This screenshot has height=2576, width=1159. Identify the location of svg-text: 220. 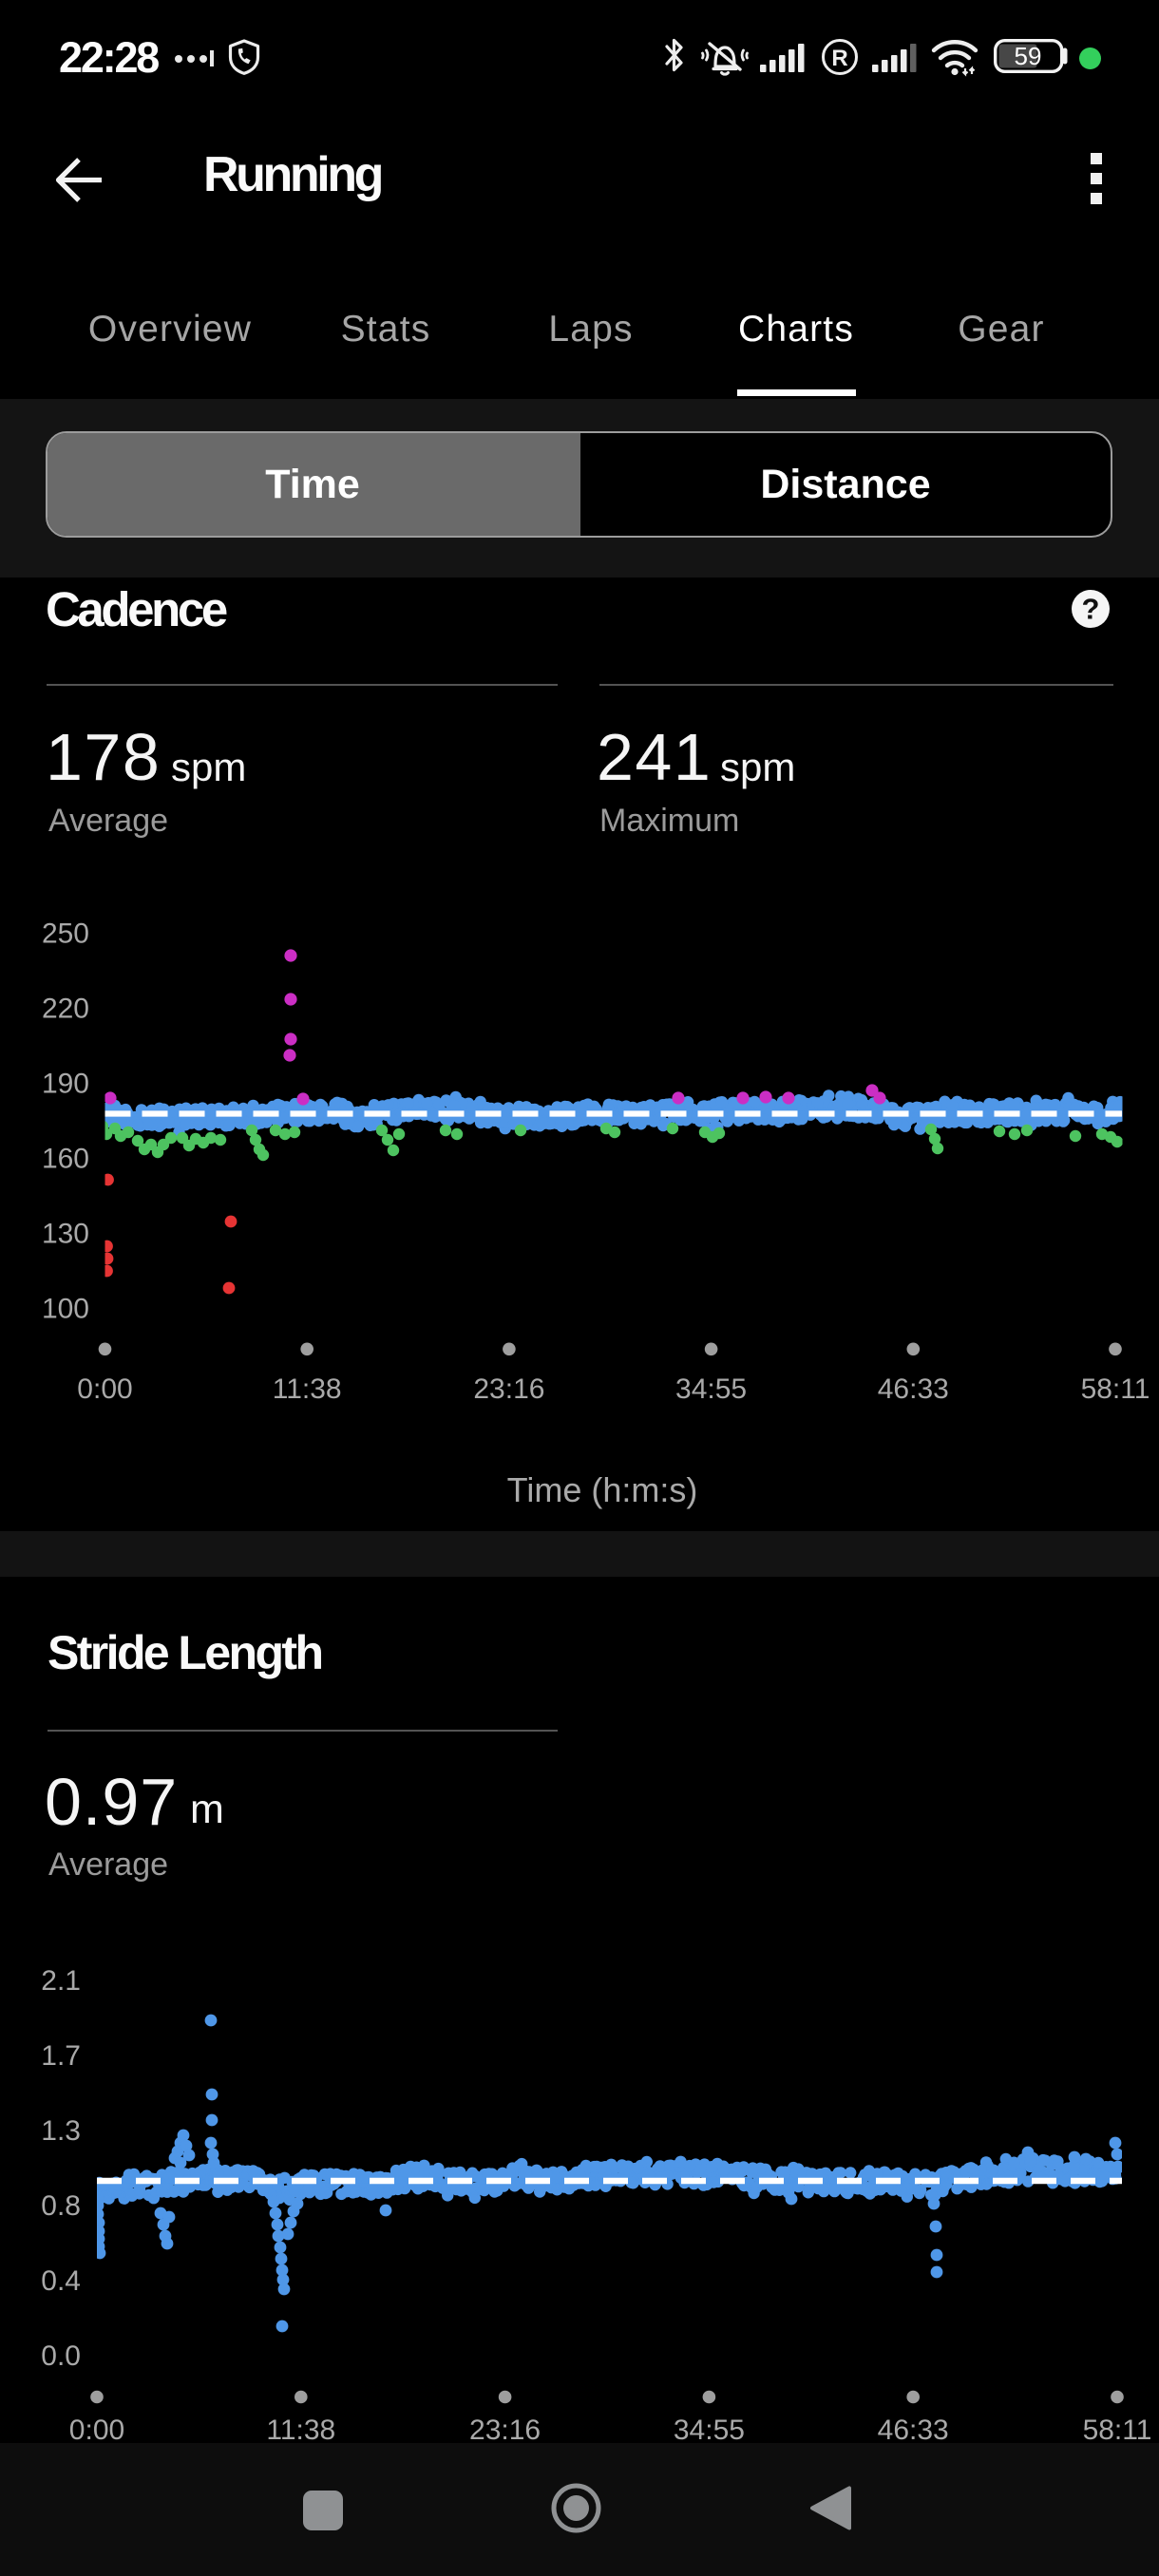
(65, 1009).